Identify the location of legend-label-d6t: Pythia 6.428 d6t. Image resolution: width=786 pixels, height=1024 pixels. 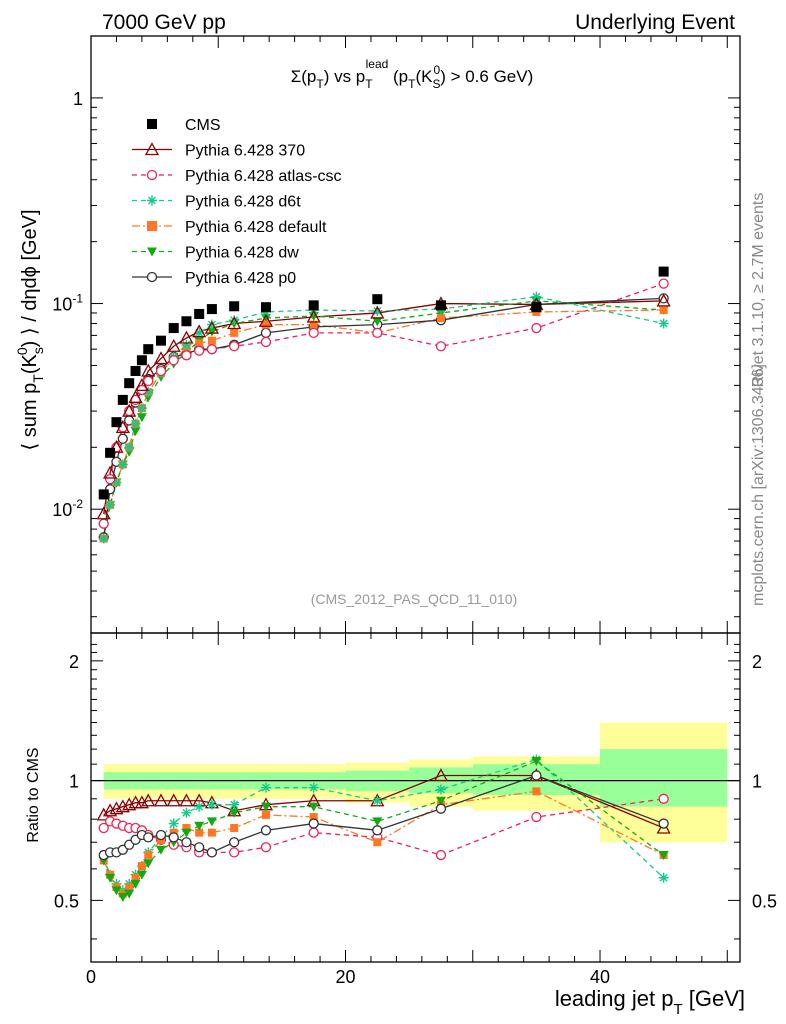
(243, 202).